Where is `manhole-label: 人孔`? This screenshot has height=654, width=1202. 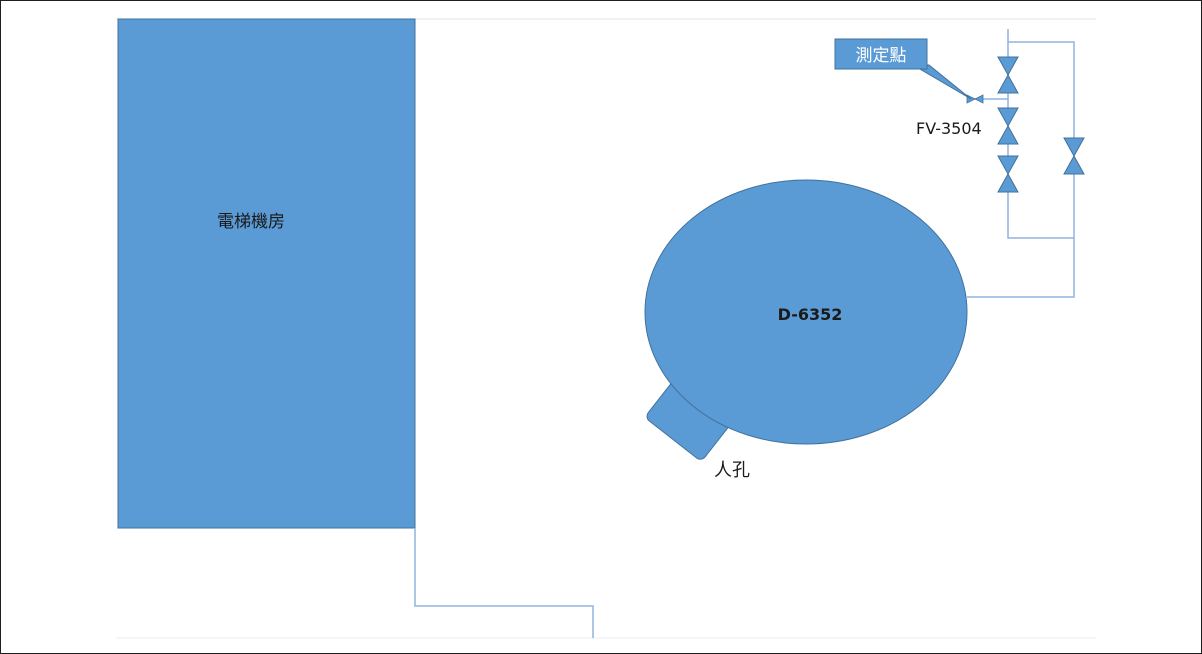 manhole-label: 人孔 is located at coordinates (732, 470).